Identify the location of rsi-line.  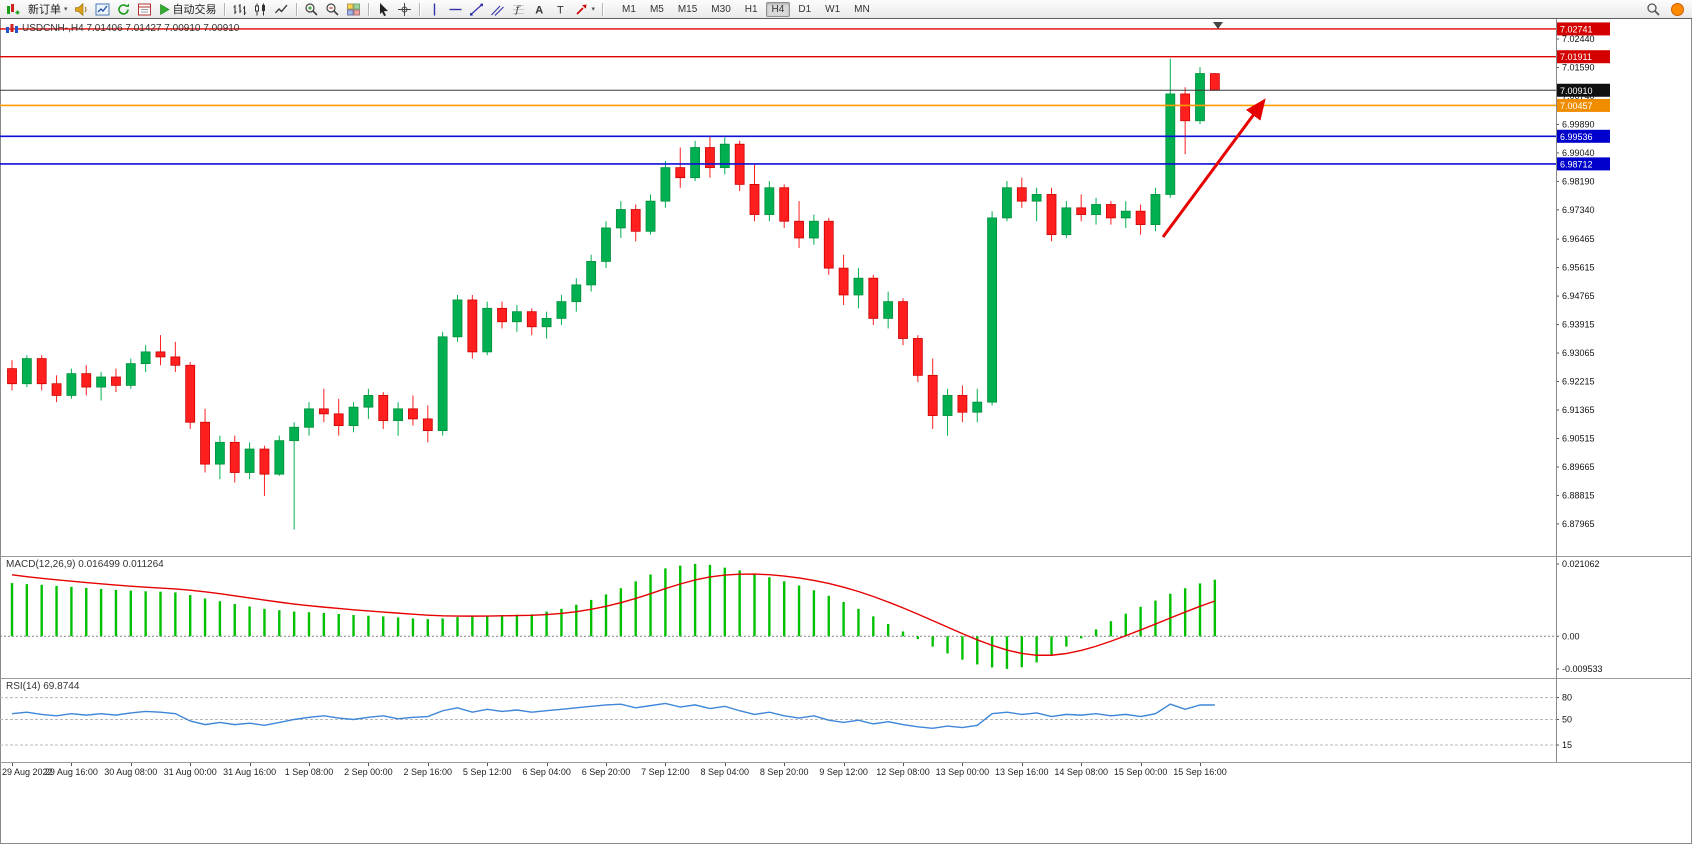
(613, 715).